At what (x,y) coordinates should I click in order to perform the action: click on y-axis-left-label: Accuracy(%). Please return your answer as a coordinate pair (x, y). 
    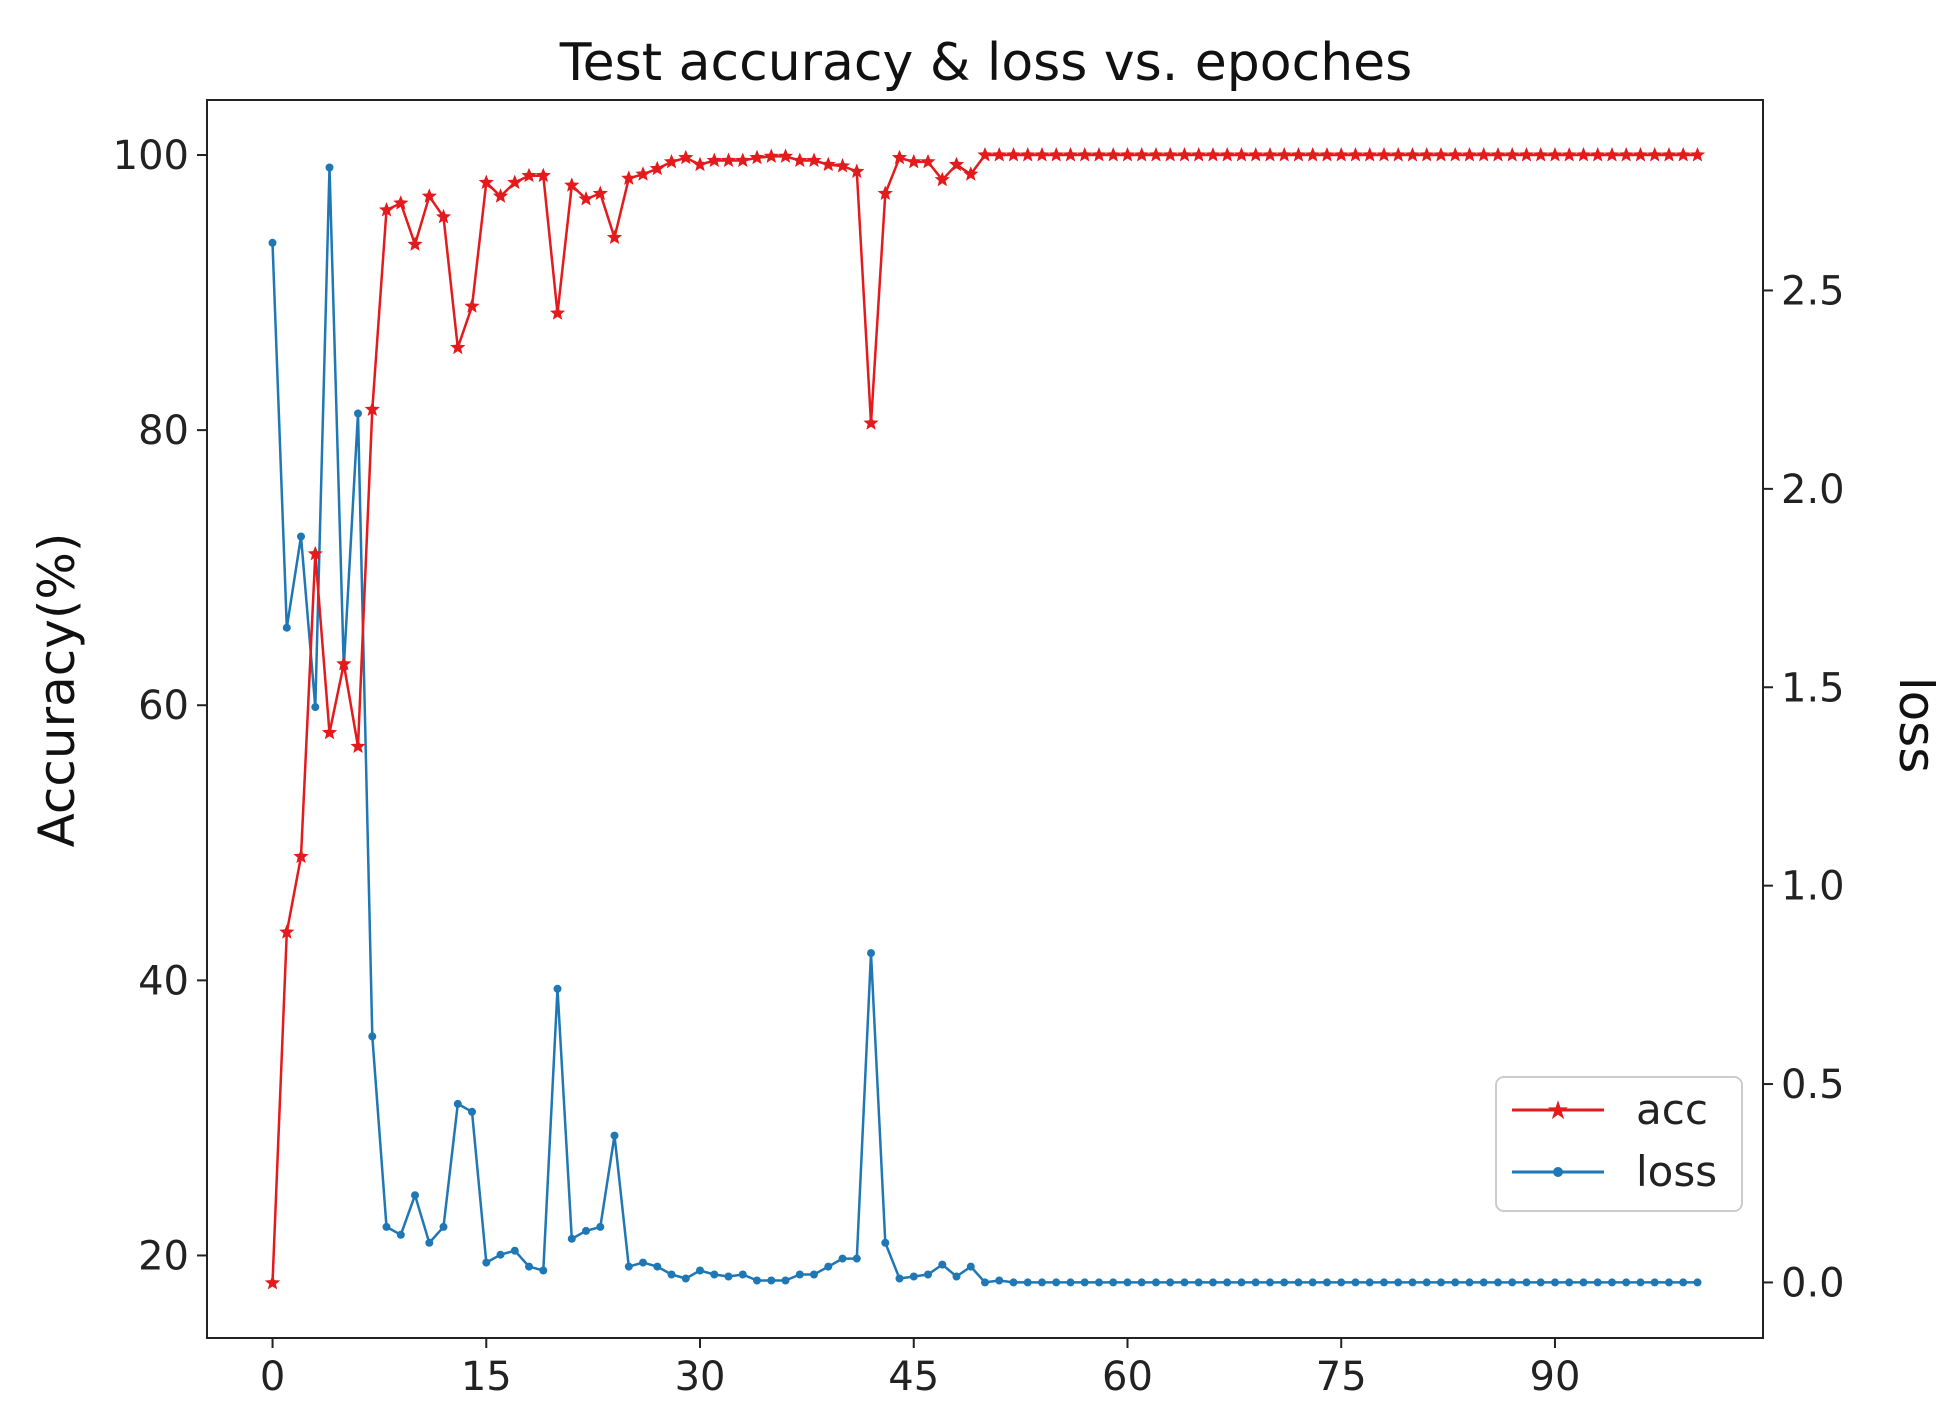
    Looking at the image, I should click on (57, 690).